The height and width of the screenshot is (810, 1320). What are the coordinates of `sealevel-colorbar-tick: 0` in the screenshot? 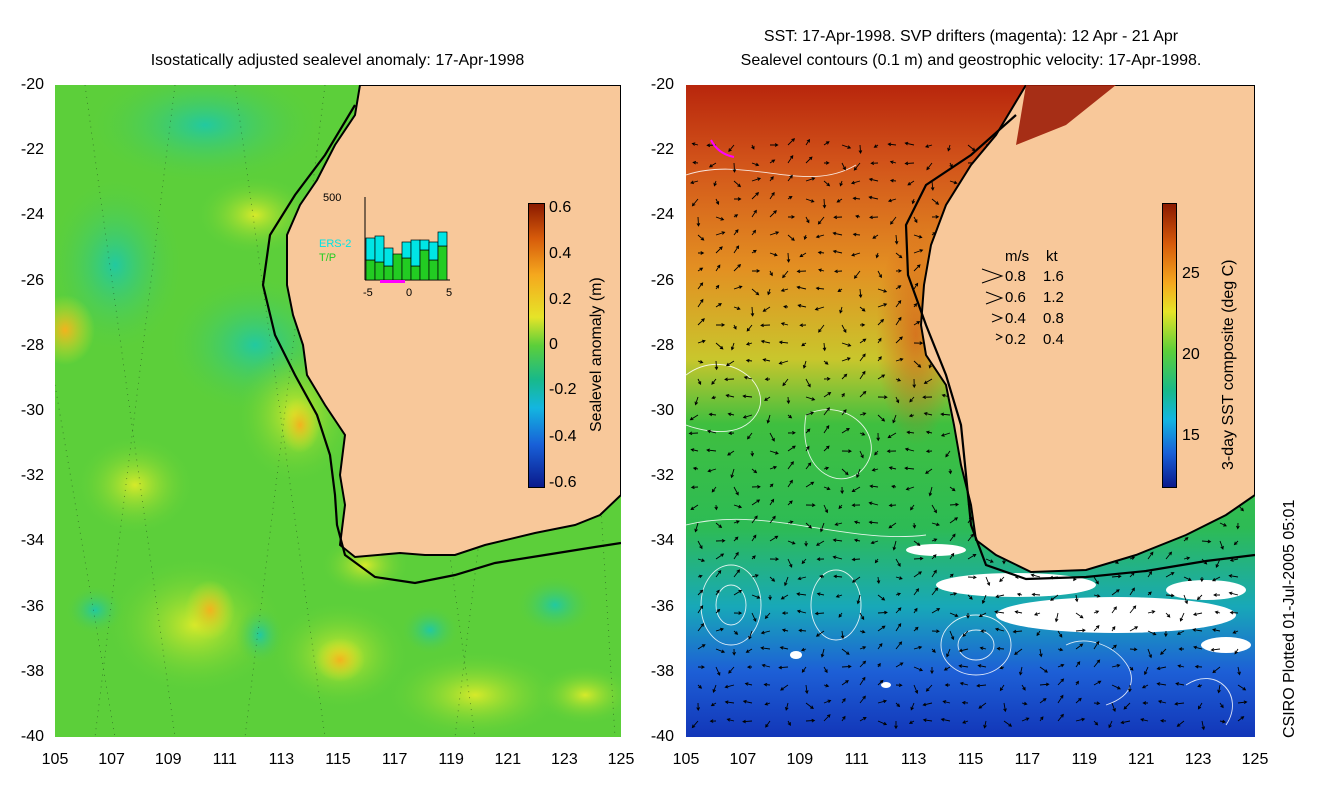 It's located at (553, 344).